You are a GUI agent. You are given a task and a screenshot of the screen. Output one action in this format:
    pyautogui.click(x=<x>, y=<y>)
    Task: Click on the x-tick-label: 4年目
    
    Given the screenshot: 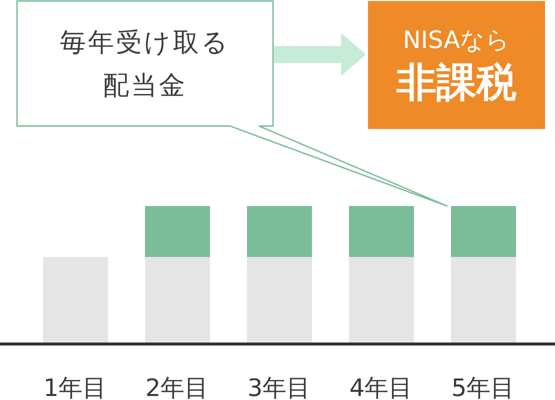 What is the action you would take?
    pyautogui.click(x=381, y=387)
    